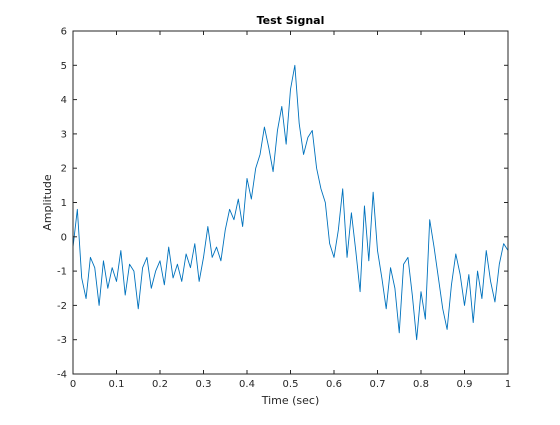 This screenshot has height=425, width=560. I want to click on y-tick-label: -2, so click(62, 306).